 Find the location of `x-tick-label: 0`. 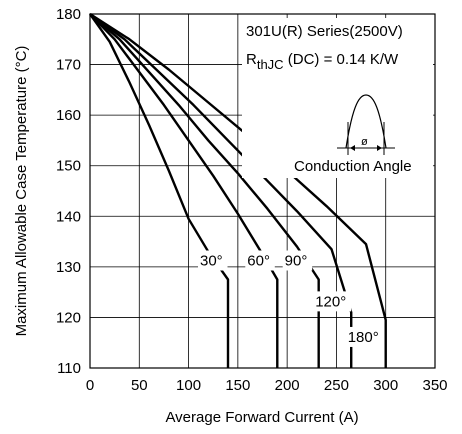

x-tick-label: 0 is located at coordinates (90, 385).